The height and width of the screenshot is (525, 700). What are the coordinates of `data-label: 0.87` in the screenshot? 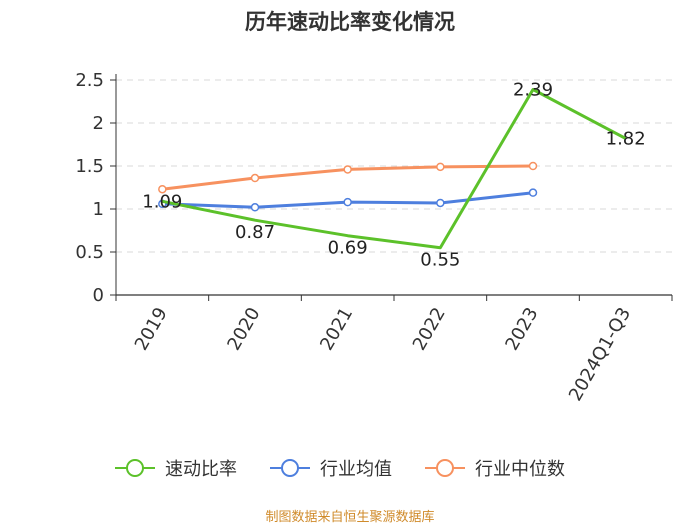 It's located at (255, 232).